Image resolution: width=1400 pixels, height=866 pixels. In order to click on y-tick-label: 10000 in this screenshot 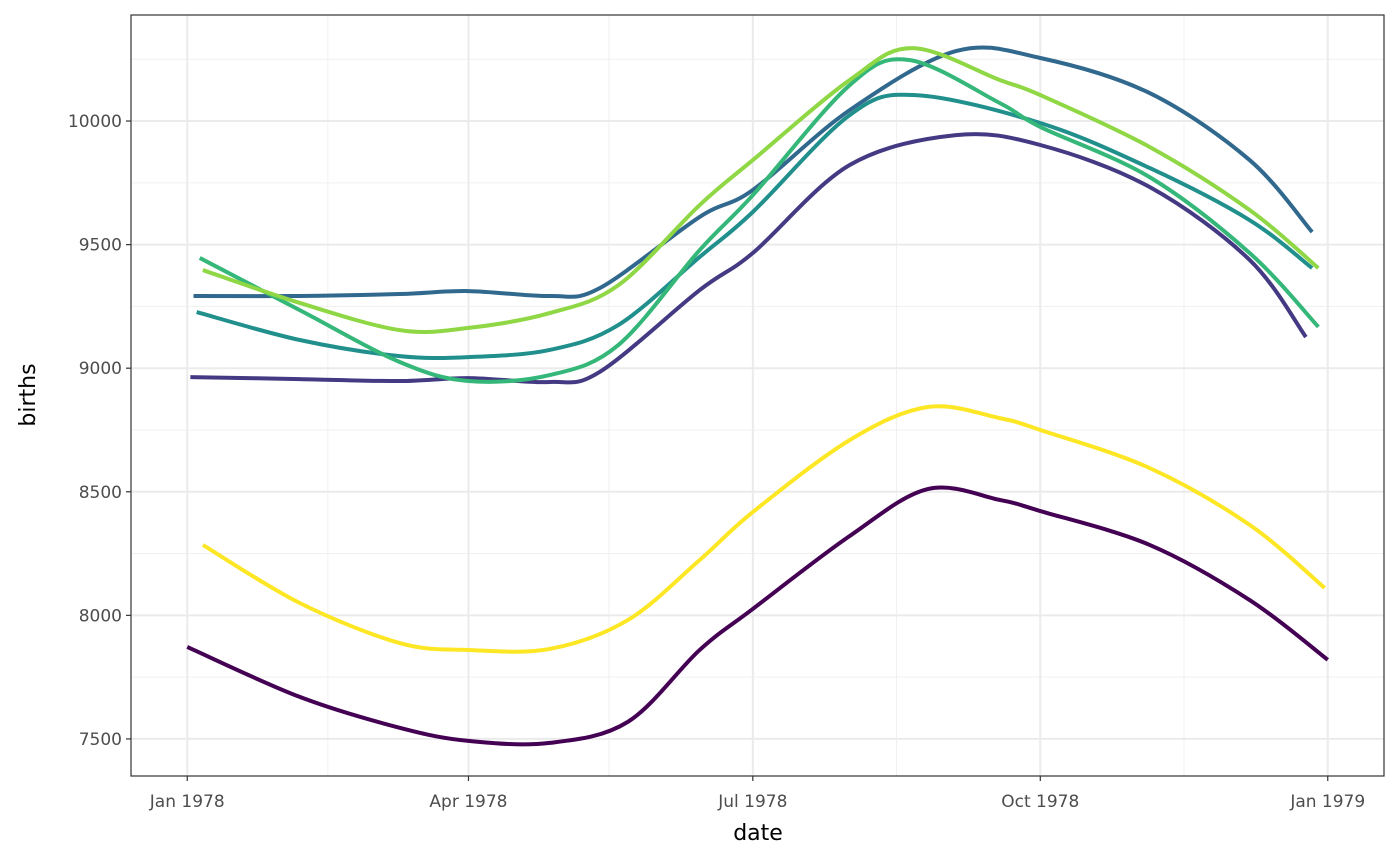, I will do `click(95, 122)`.